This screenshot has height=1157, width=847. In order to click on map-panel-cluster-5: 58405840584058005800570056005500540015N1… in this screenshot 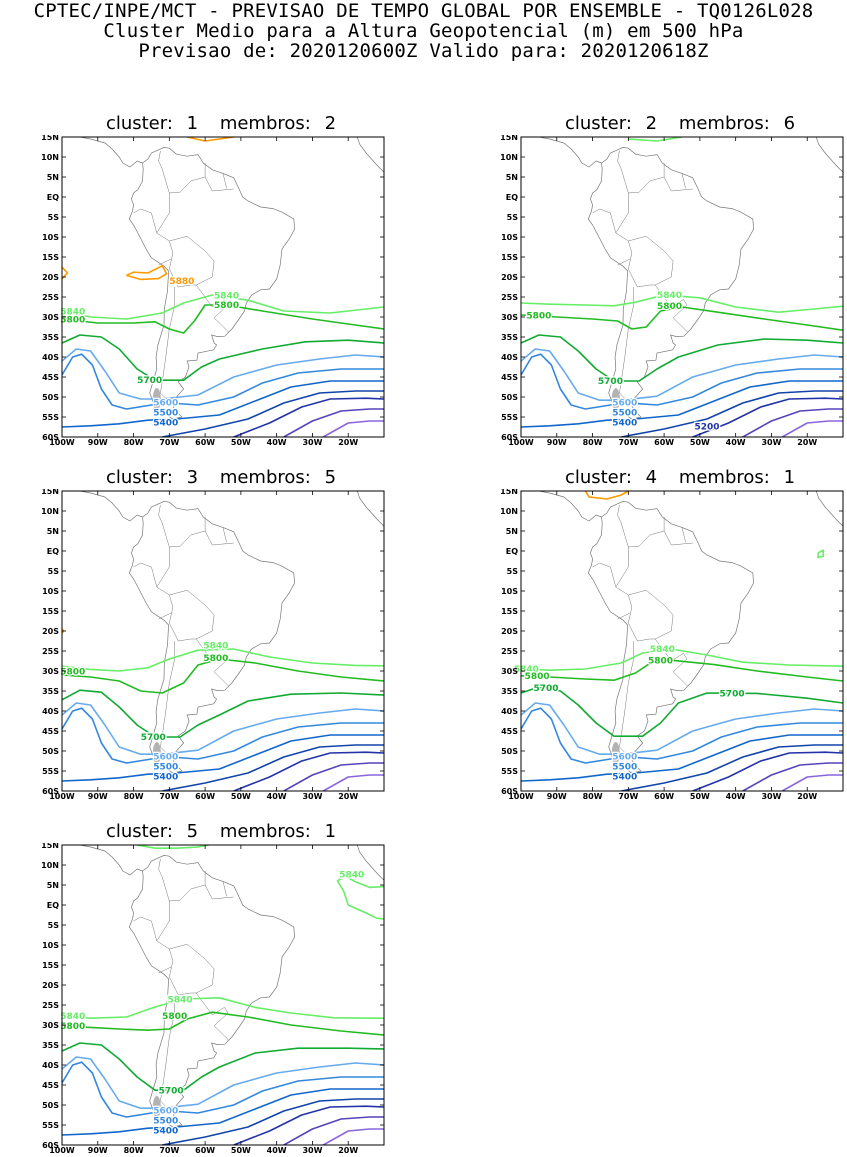, I will do `click(213, 998)`.